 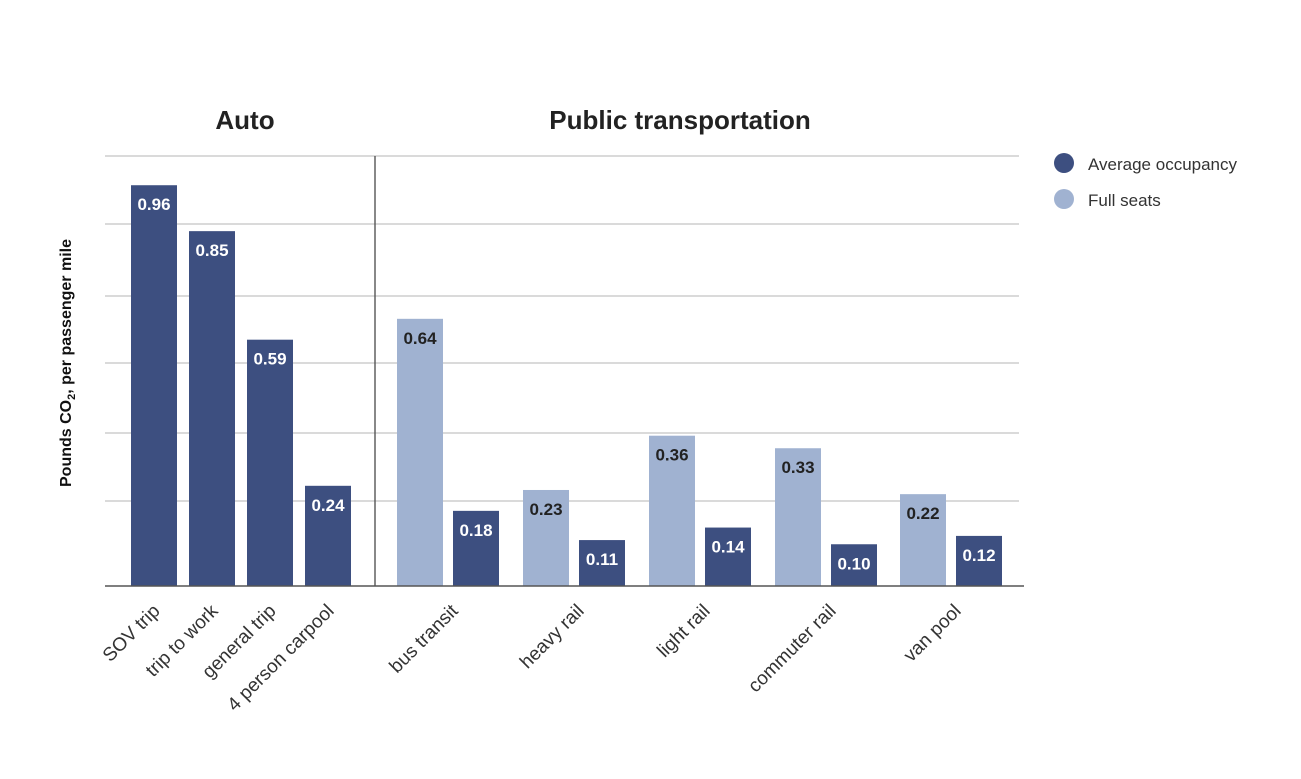 I want to click on value-label-sov-trip-average-occupancy: 0.96, so click(x=153, y=204).